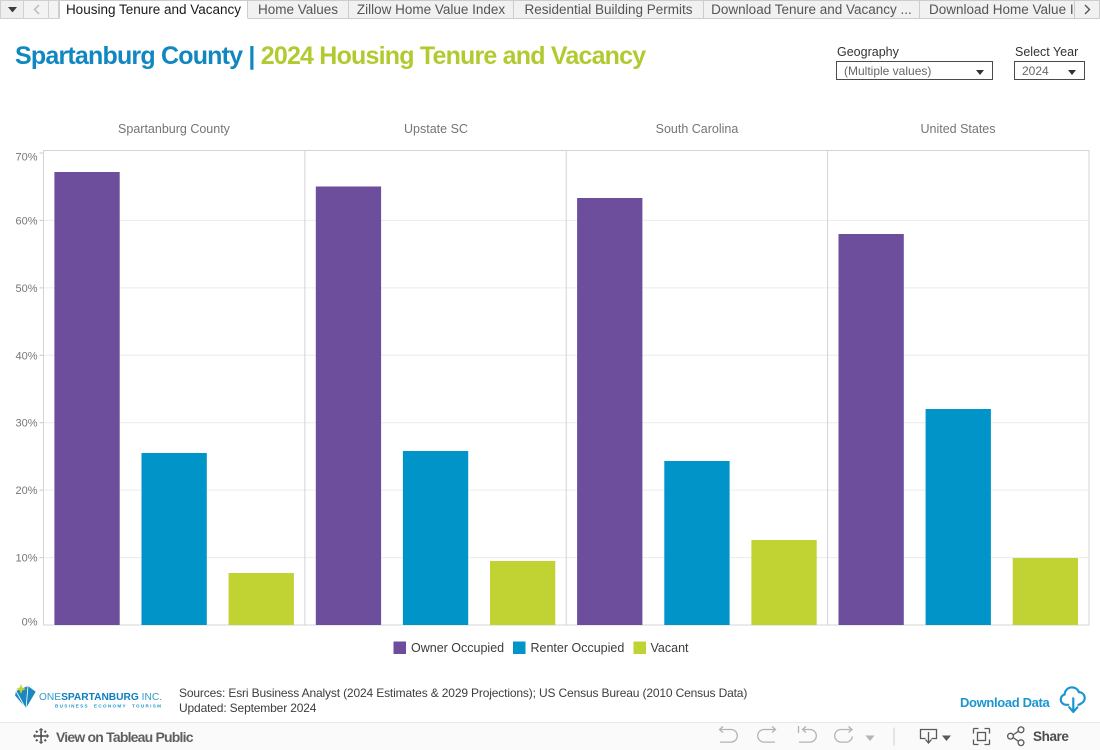 This screenshot has width=1100, height=750. What do you see at coordinates (457, 648) in the screenshot?
I see `svg-text: Owner Occupied` at bounding box center [457, 648].